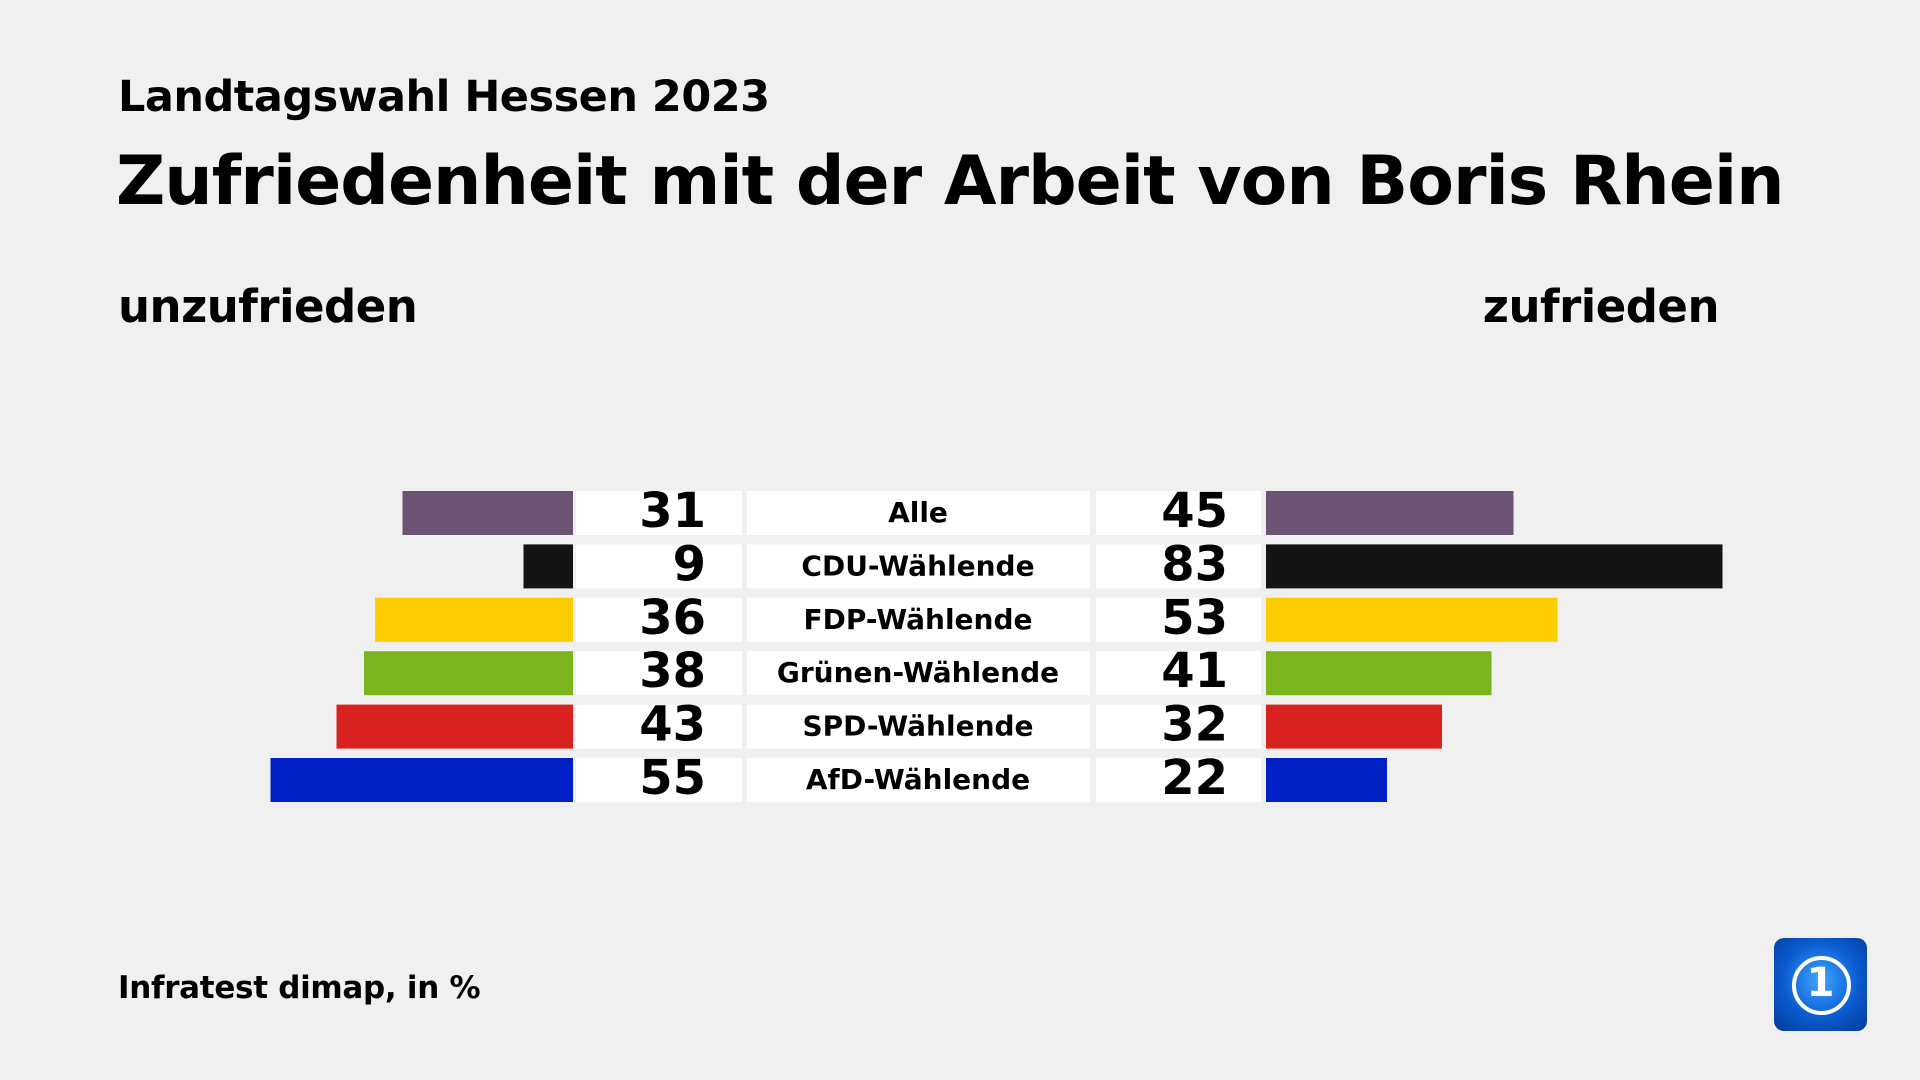 The height and width of the screenshot is (1080, 1920). I want to click on category-label: CDU-Wählende, so click(917, 565).